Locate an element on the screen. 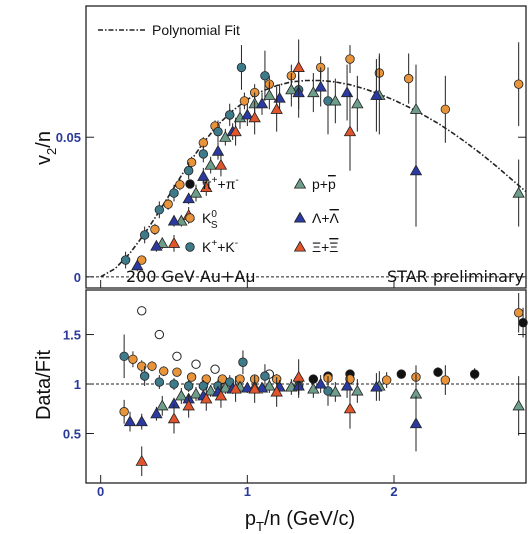  x-tick-label-2: 2 is located at coordinates (393, 491).